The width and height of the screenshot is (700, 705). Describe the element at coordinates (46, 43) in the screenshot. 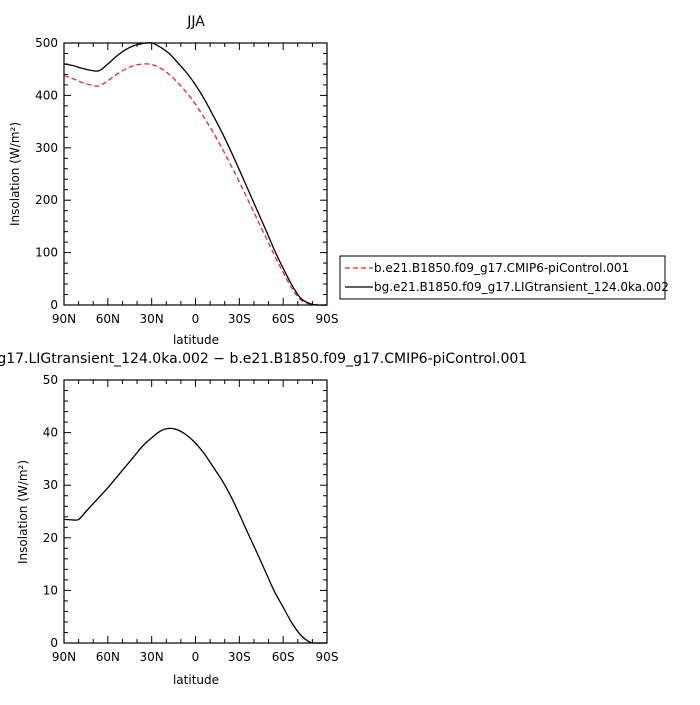

I see `y-tick-label: 500` at that location.